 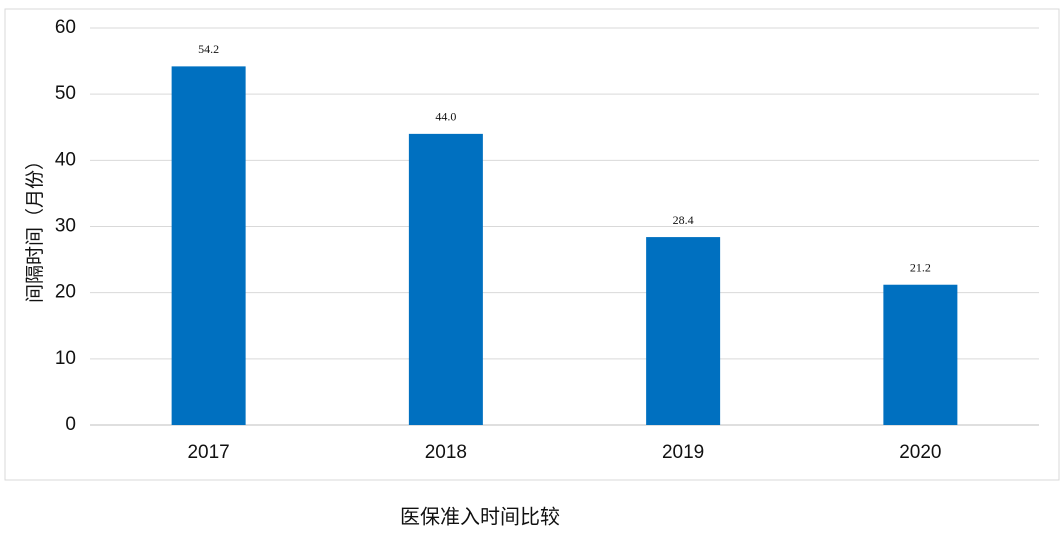 What do you see at coordinates (65, 159) in the screenshot?
I see `y-tick-label: 40` at bounding box center [65, 159].